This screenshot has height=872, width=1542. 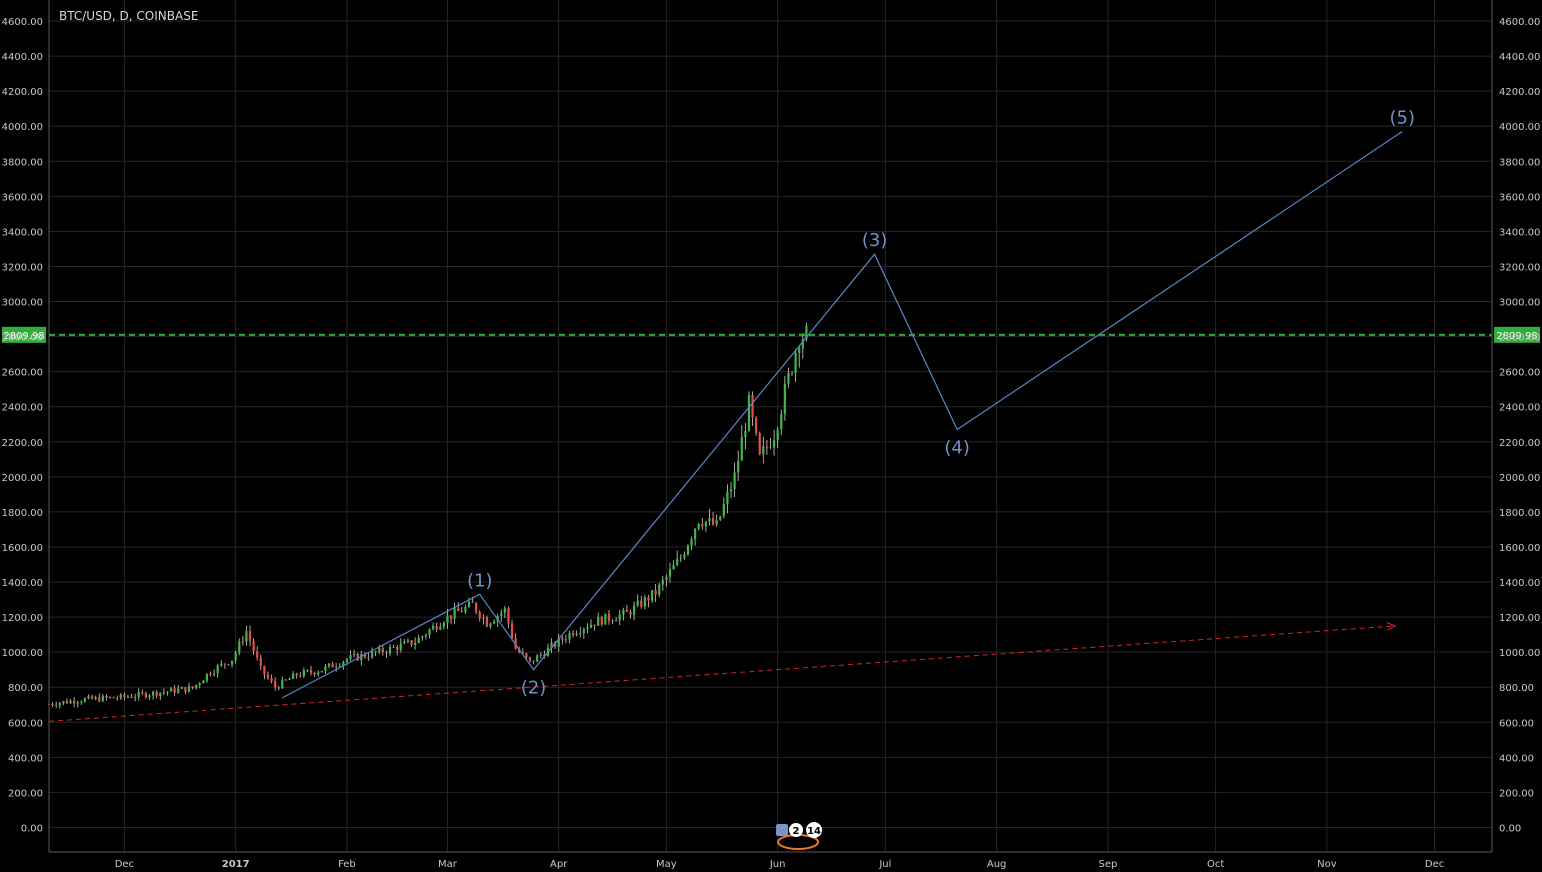 I want to click on x-tick-label: Jul, so click(x=884, y=864).